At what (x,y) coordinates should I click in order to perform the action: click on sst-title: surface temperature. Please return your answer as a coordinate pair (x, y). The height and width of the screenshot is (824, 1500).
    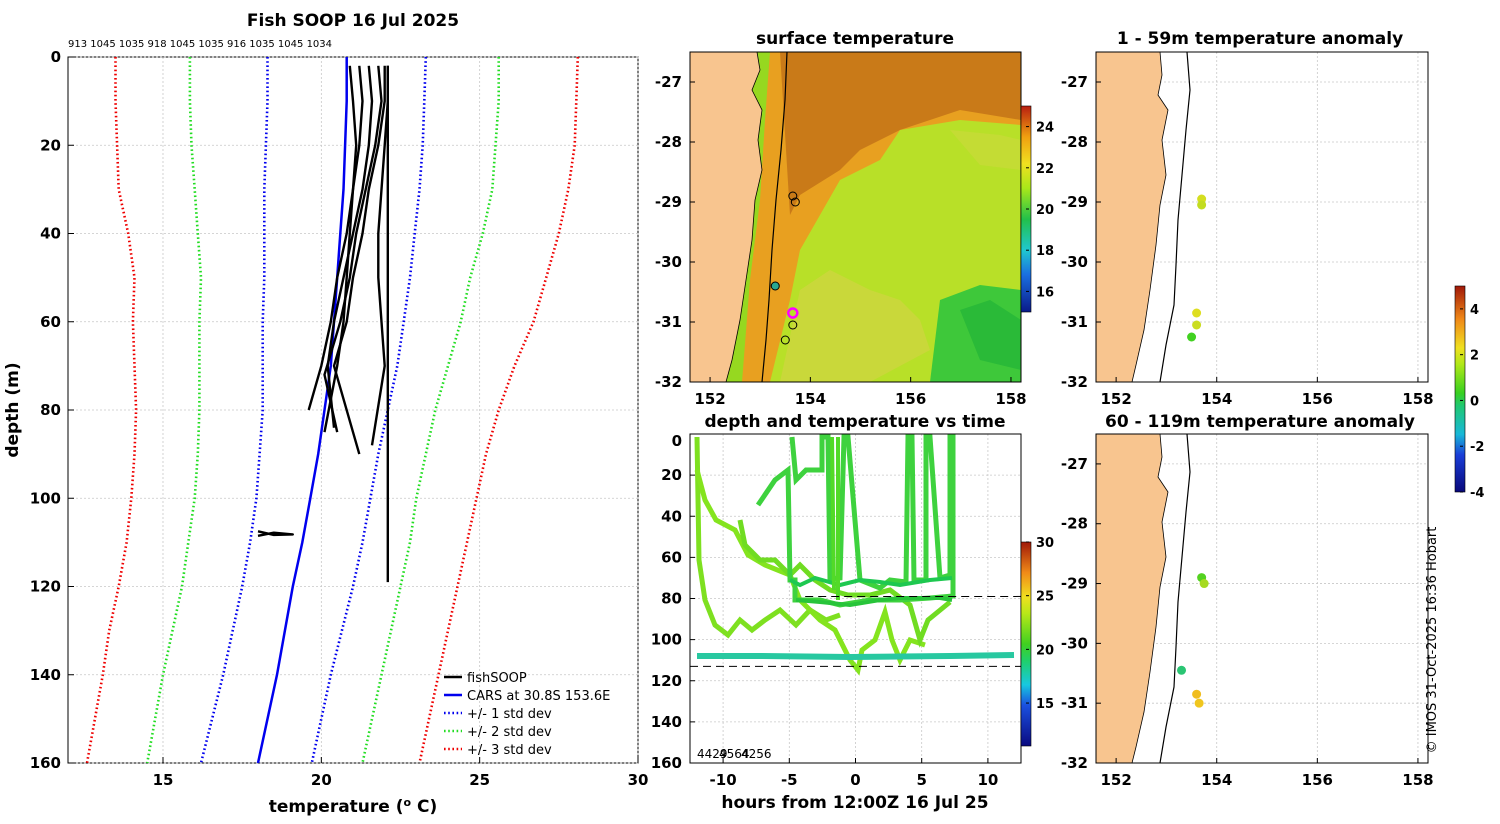
    Looking at the image, I should click on (855, 39).